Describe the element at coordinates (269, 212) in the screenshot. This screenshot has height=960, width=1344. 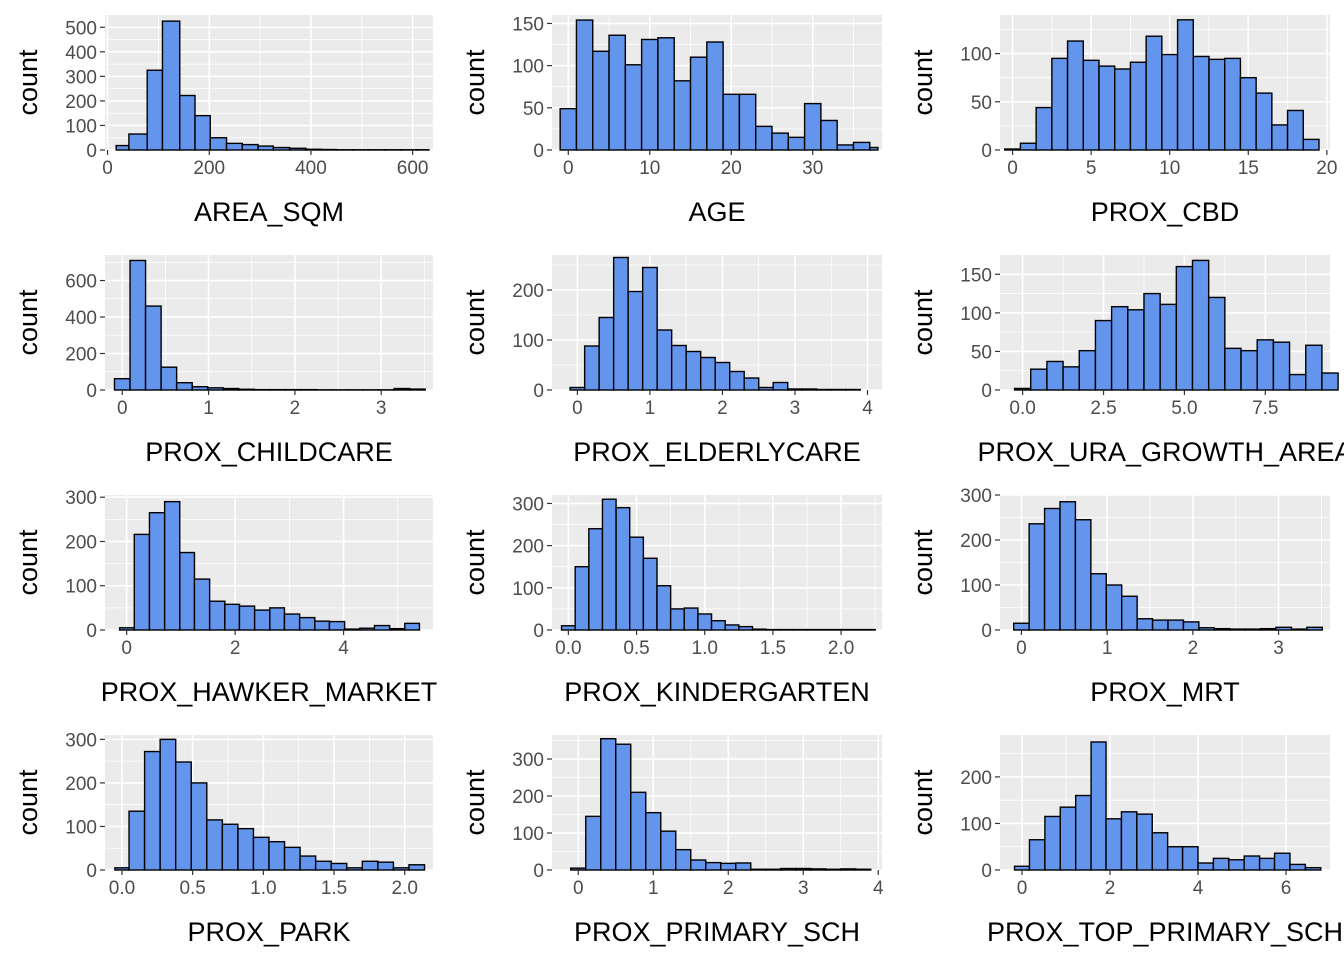
I see `x-axis-title: AREA_SQM` at that location.